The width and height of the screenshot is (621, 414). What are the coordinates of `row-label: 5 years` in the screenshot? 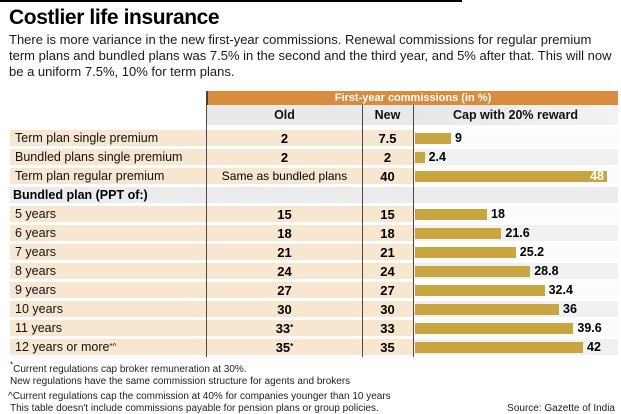 It's located at (108, 214).